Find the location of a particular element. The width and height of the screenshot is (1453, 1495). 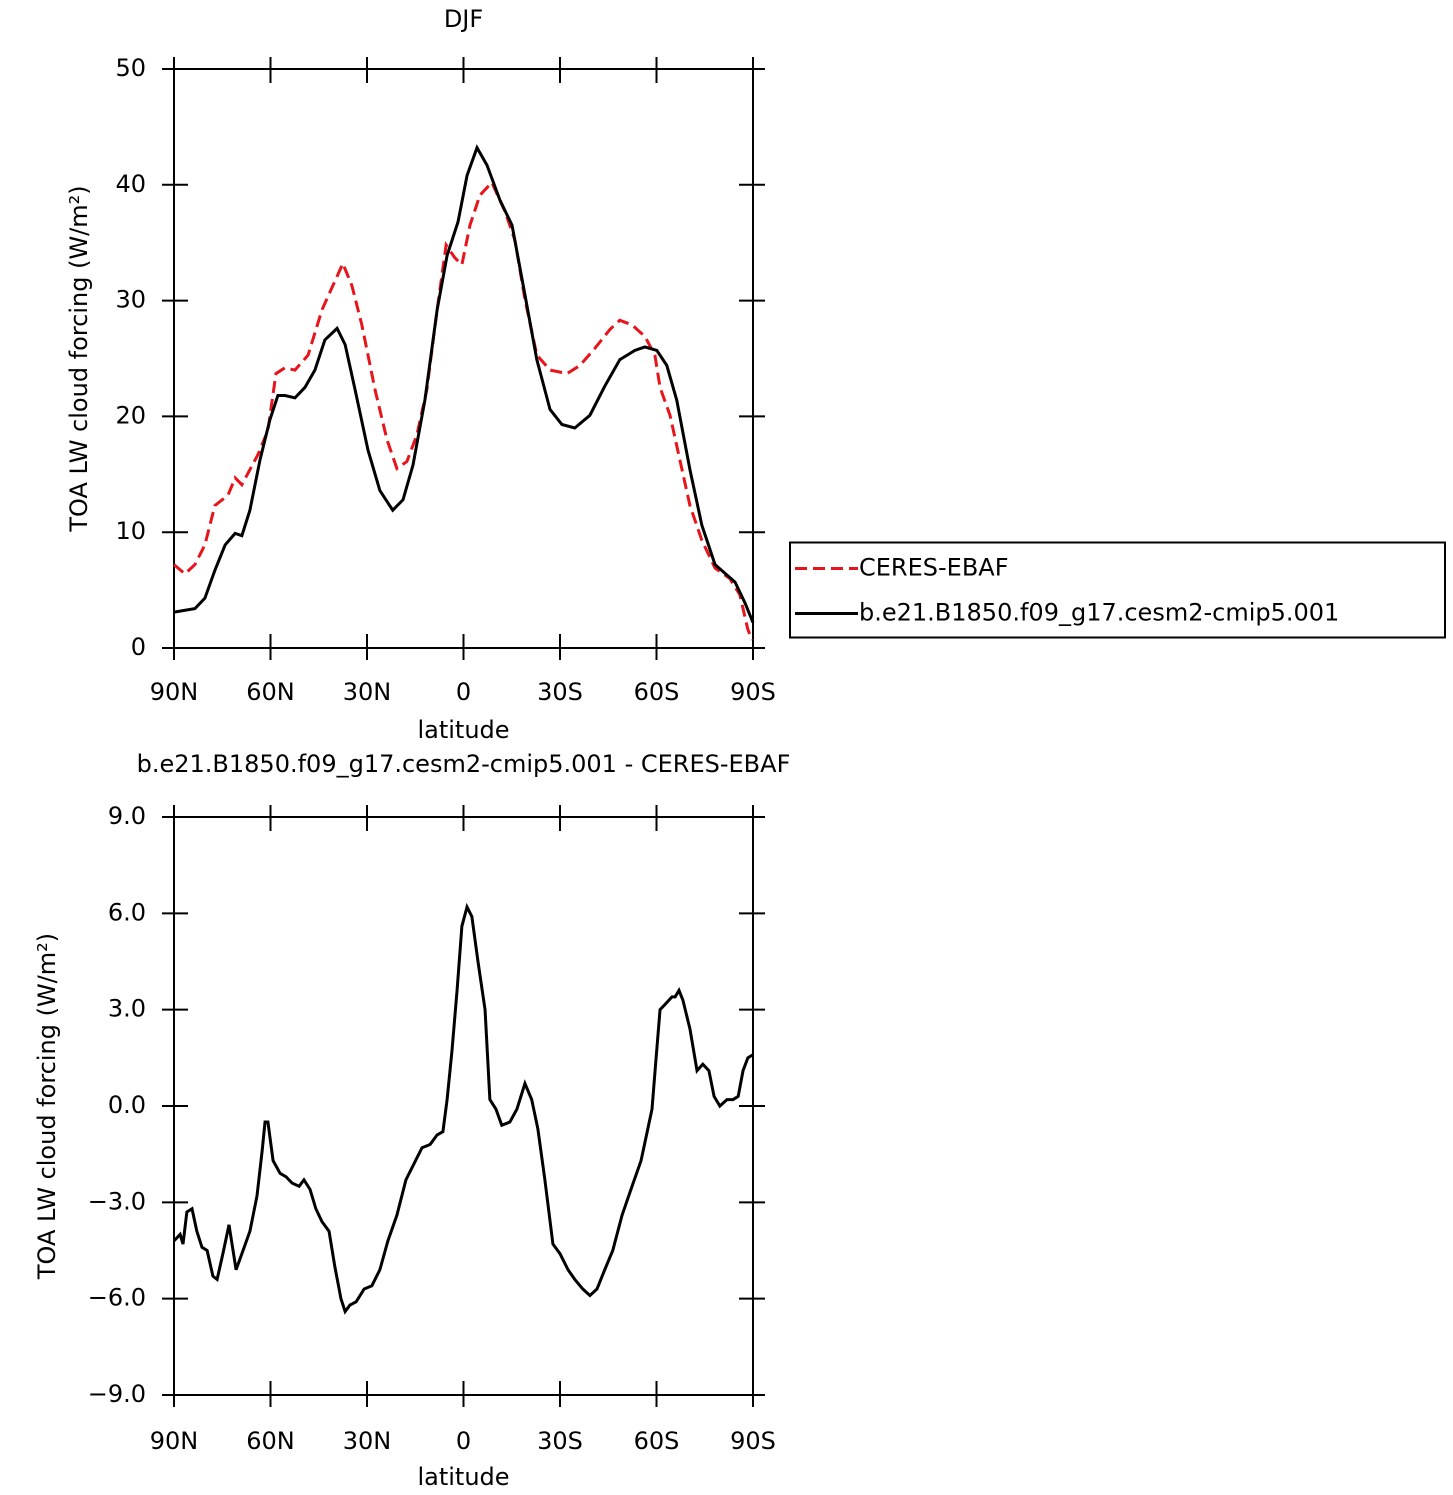

legend-label: CERES-EBAF is located at coordinates (934, 568).